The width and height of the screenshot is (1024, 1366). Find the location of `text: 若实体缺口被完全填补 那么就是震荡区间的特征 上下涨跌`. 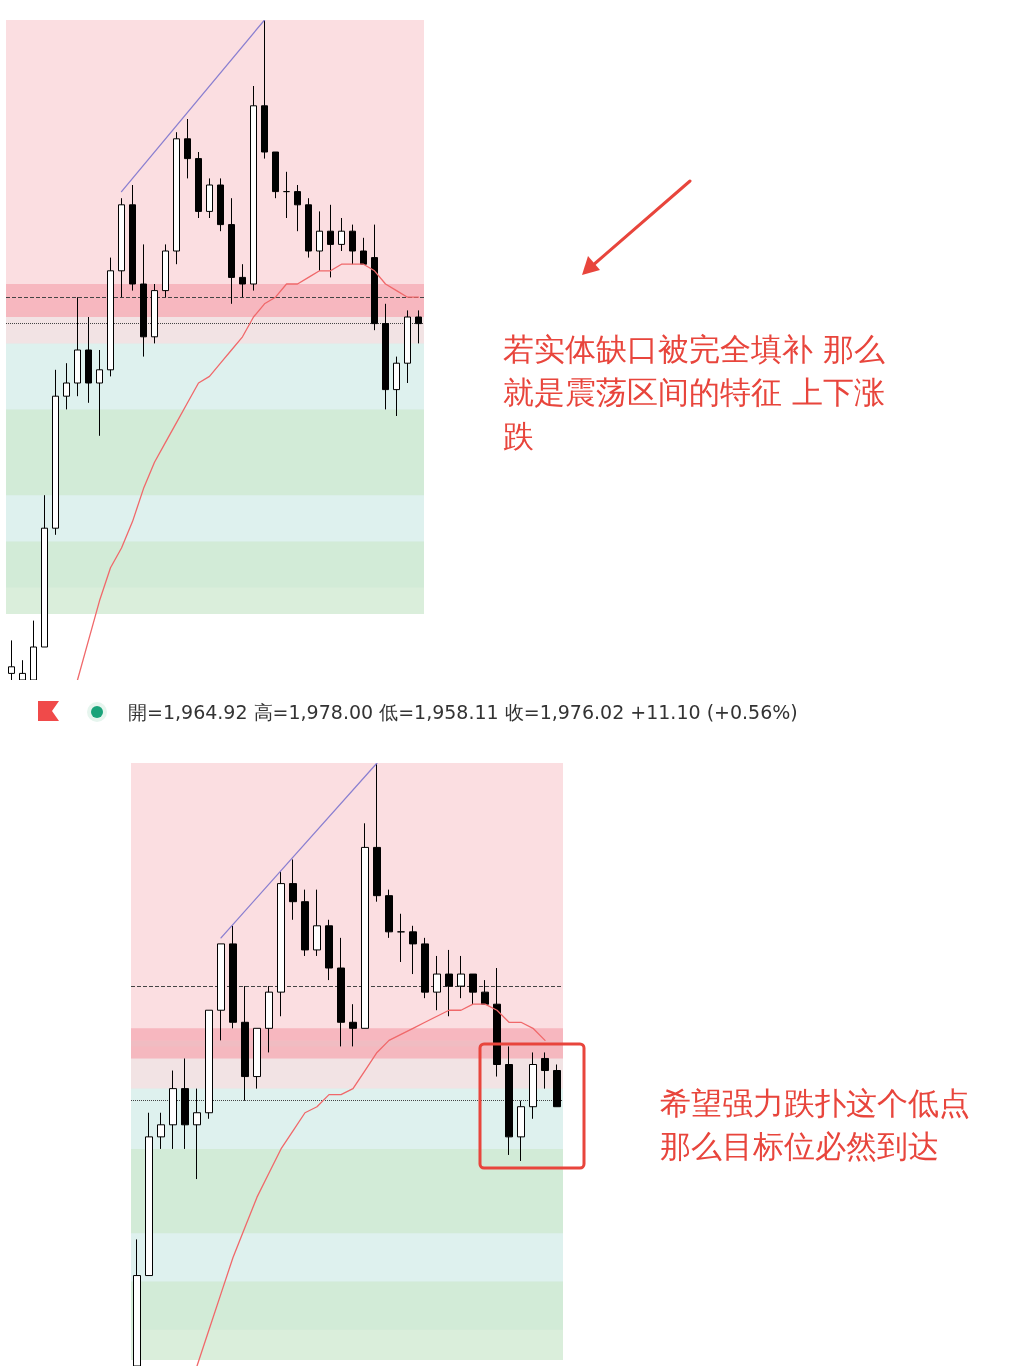

text: 若实体缺口被完全填补 那么就是震荡区间的特征 上下涨跌 is located at coordinates (694, 393).